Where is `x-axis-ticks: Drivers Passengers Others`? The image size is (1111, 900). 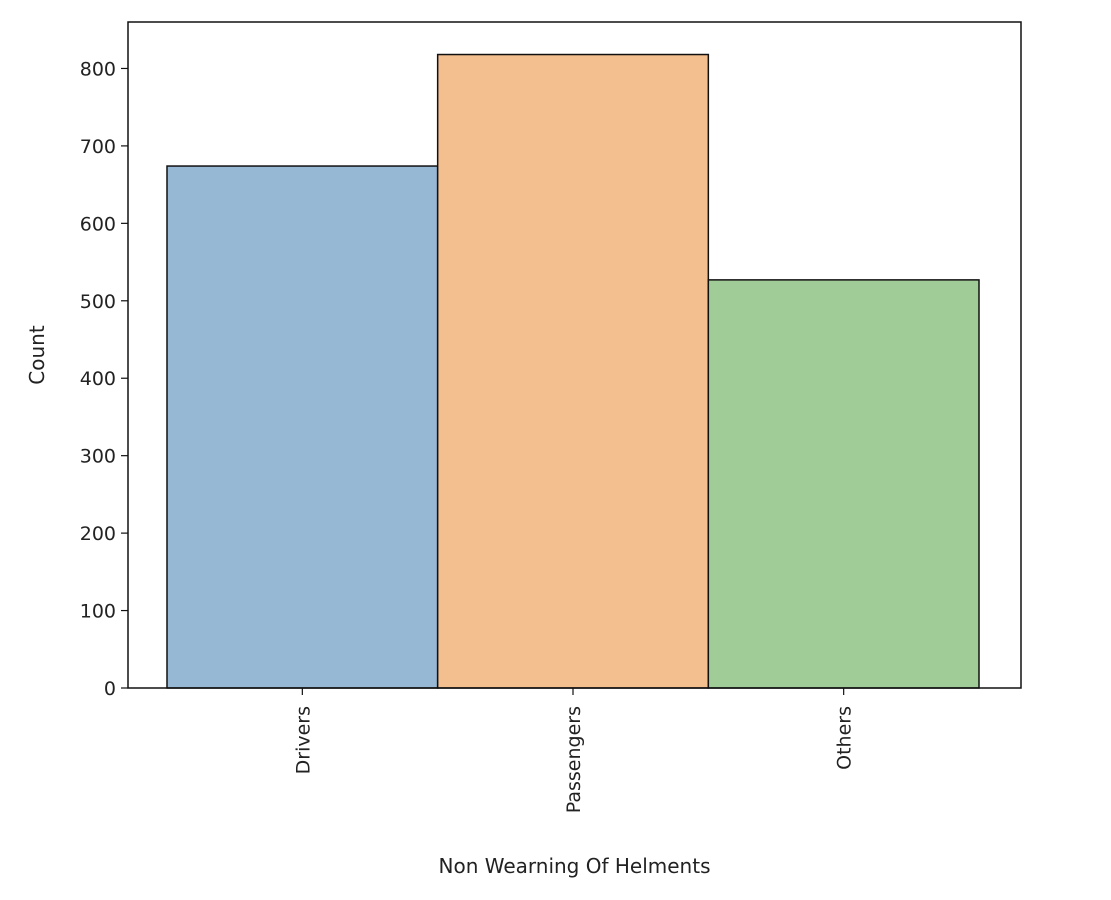
x-axis-ticks: Drivers Passengers Others is located at coordinates (574, 750).